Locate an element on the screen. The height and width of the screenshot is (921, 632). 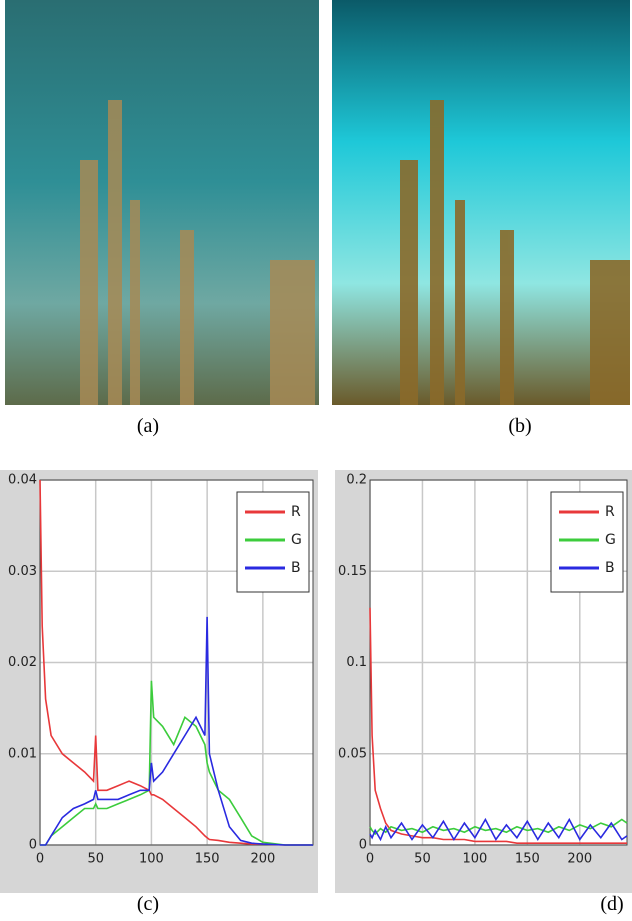
y-tick-label: 0.02 is located at coordinates (22, 662).